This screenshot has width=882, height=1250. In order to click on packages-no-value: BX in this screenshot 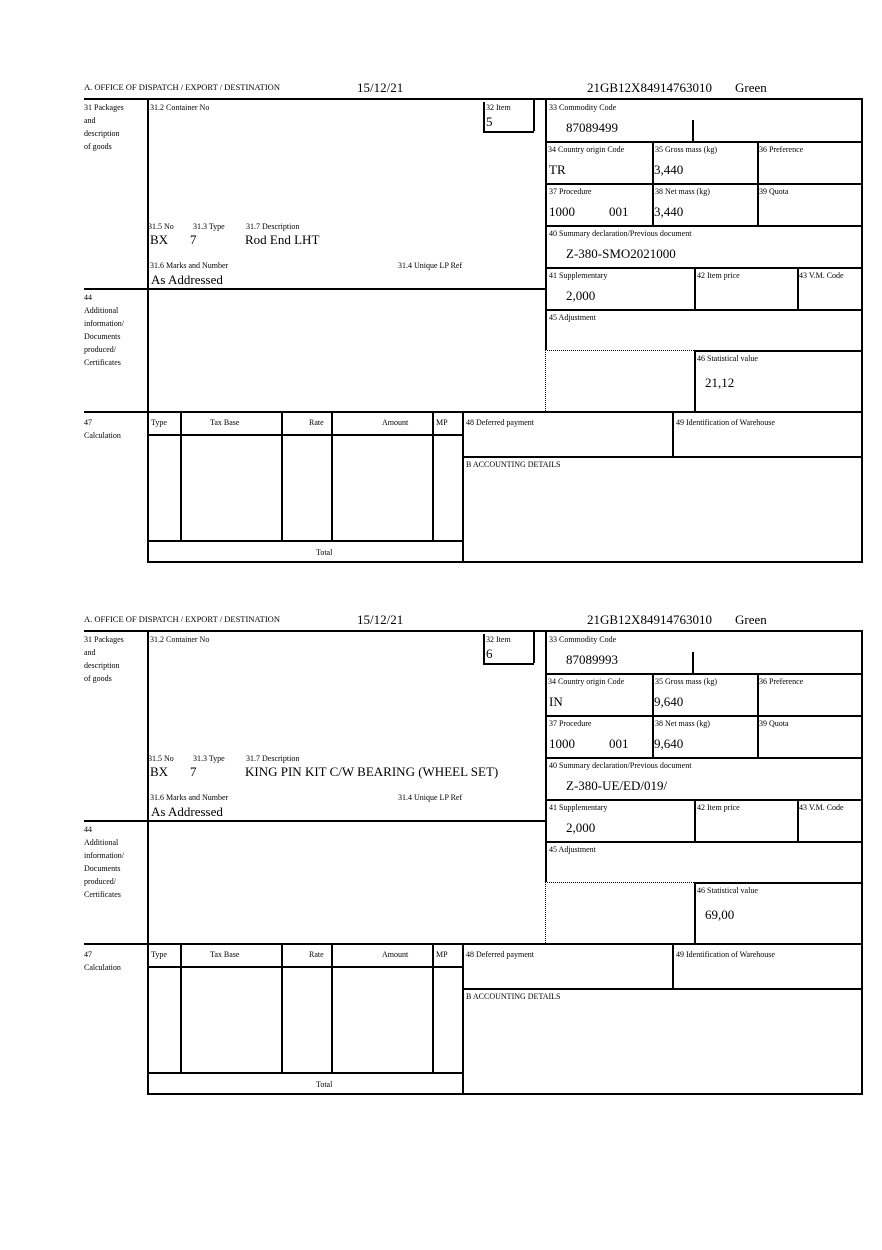, I will do `click(159, 771)`.